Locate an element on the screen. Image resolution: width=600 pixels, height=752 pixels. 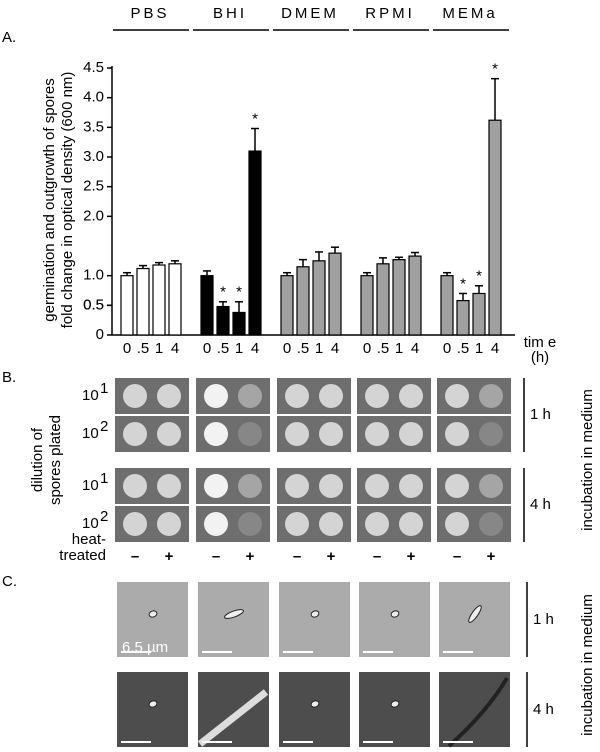
y-axis-label: fold change in optical density (600 nm) is located at coordinates (67, 200).